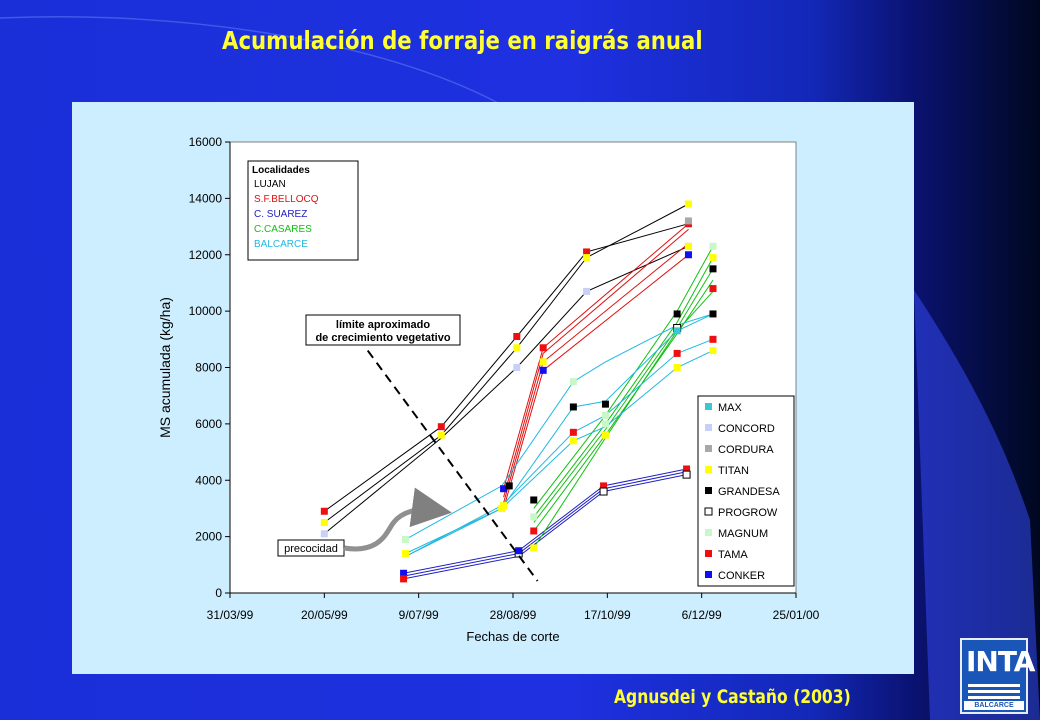 The image size is (1040, 720). What do you see at coordinates (677, 331) in the screenshot?
I see `data-point-max` at bounding box center [677, 331].